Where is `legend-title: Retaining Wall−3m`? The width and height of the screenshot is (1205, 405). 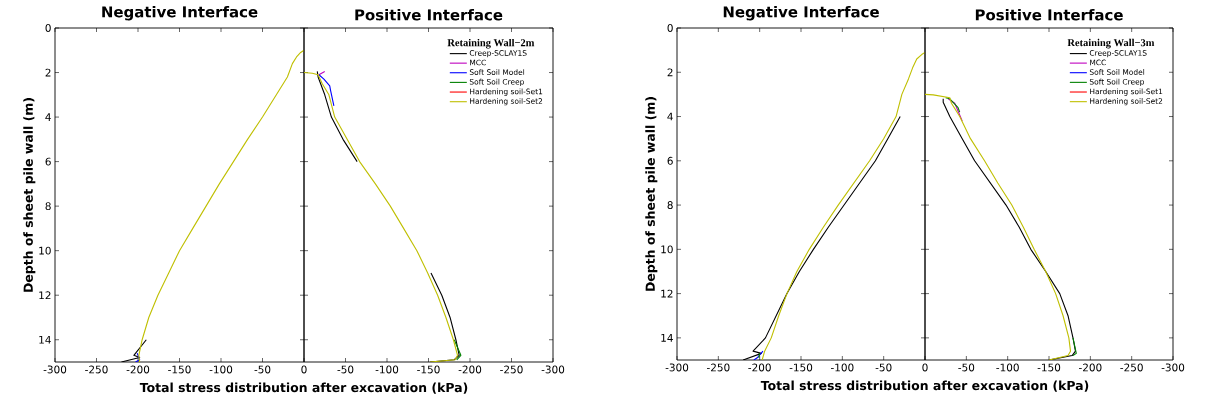 legend-title: Retaining Wall−3m is located at coordinates (1111, 43).